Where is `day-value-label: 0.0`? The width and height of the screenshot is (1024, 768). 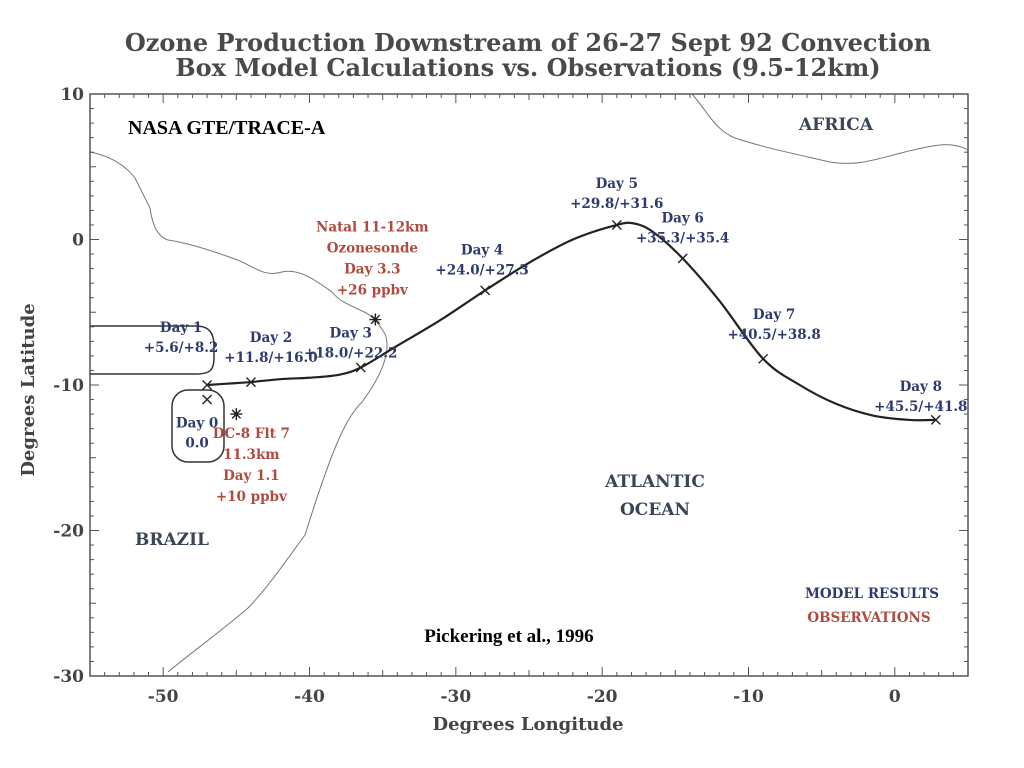
day-value-label: 0.0 is located at coordinates (197, 444).